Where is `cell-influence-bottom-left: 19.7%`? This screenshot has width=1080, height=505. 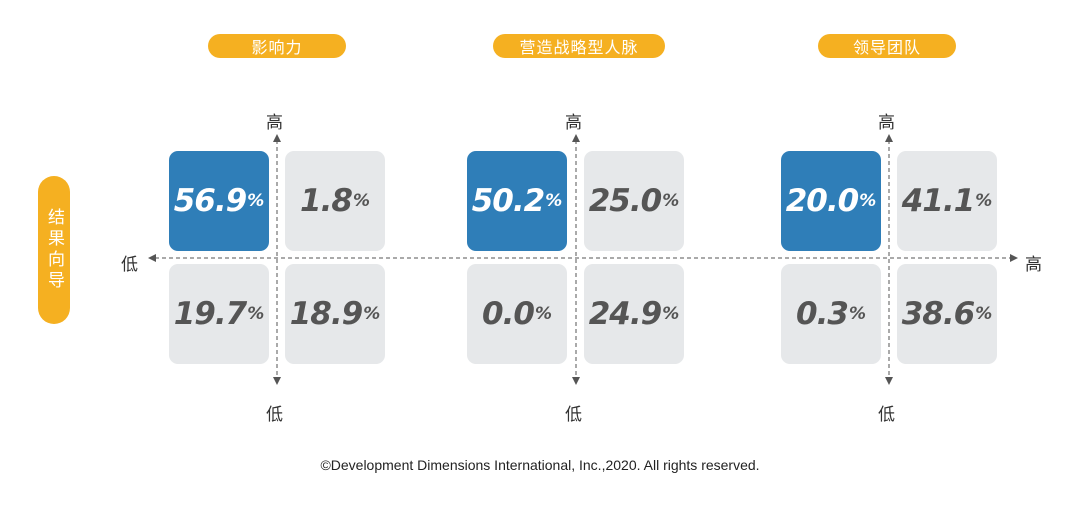
cell-influence-bottom-left: 19.7% is located at coordinates (219, 314).